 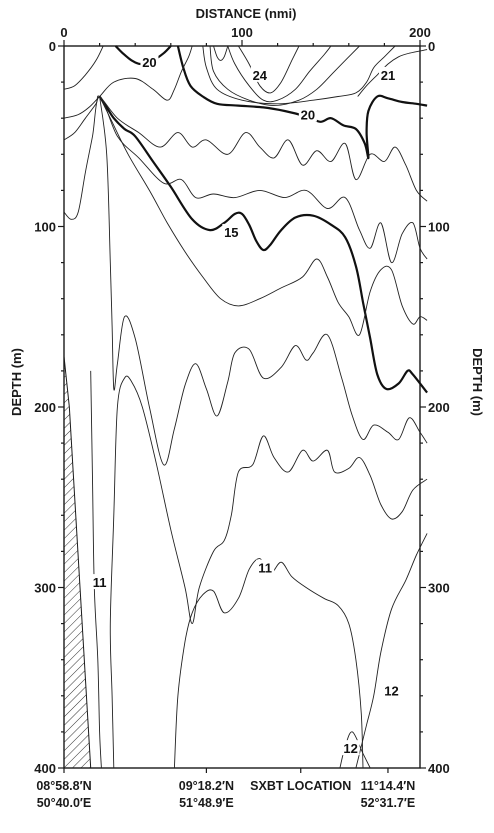 I want to click on contour-iso-sfc-b, so click(x=128, y=82).